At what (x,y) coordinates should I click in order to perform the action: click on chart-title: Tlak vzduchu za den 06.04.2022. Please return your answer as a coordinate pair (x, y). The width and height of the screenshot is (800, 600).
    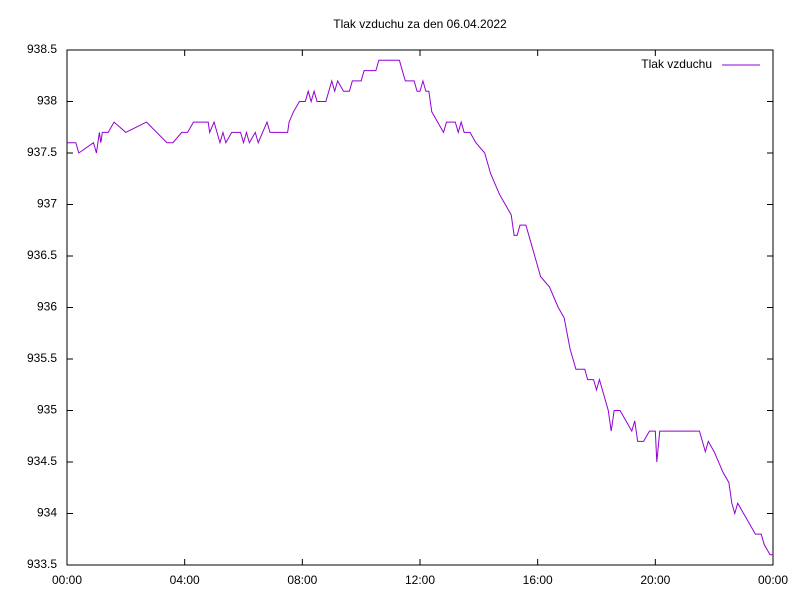
    Looking at the image, I should click on (420, 24).